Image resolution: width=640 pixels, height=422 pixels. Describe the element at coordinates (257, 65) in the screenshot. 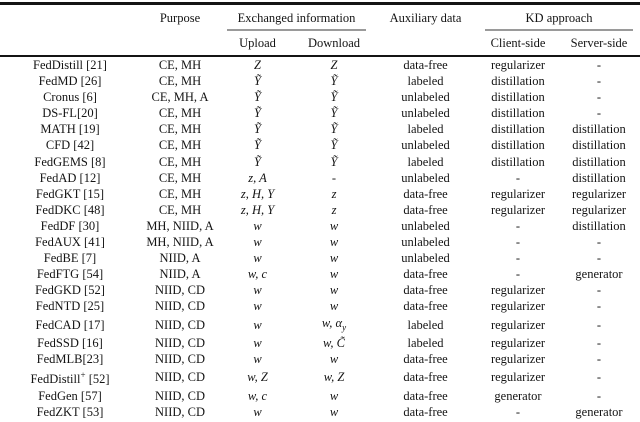

I see `upload-cell: Z` at that location.